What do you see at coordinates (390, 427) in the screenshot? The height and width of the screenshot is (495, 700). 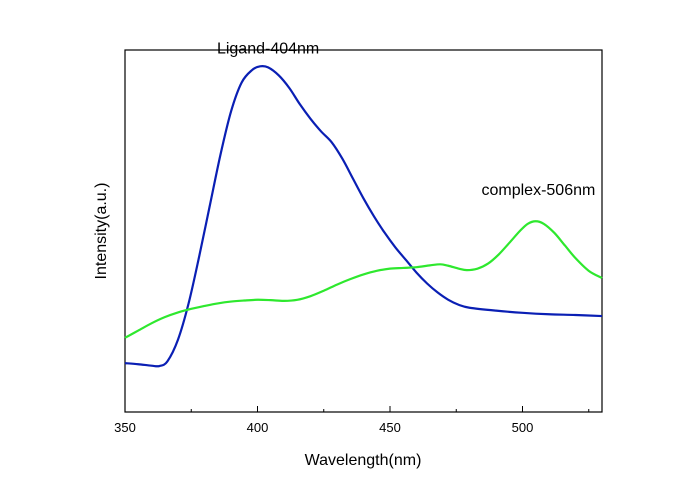 I see `x-tick-label: 450` at bounding box center [390, 427].